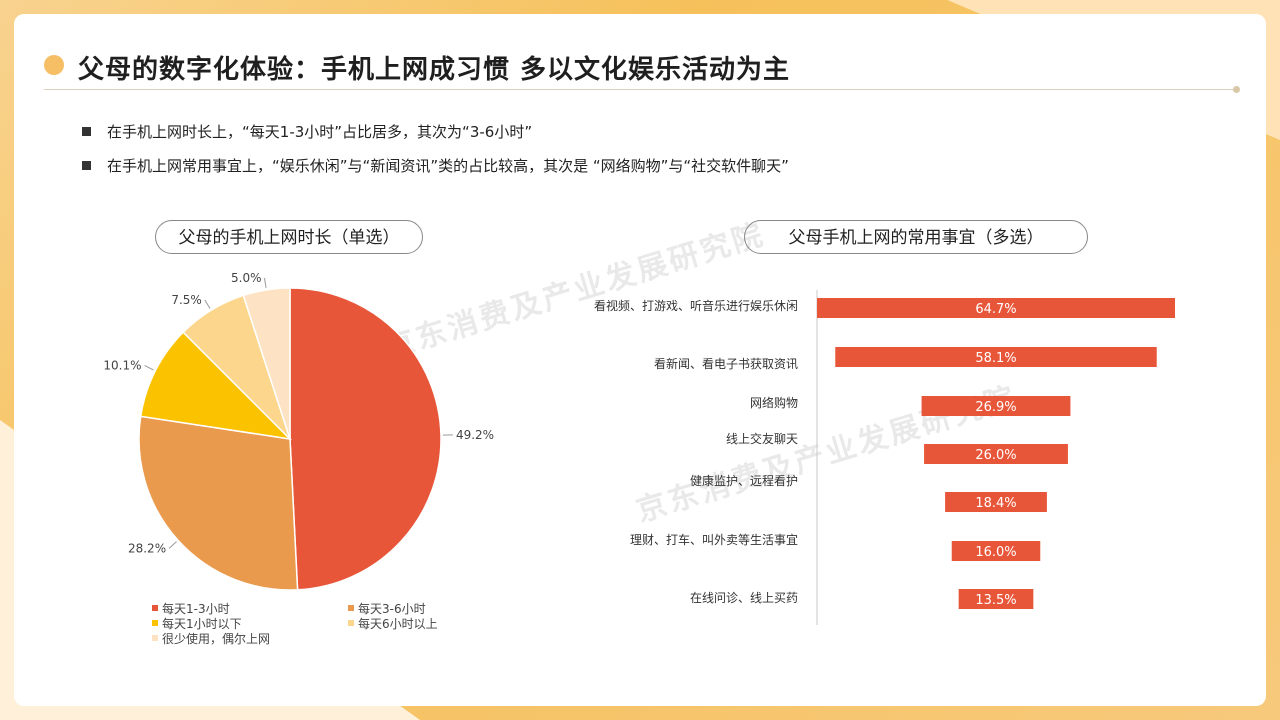  I want to click on bar-data-label: 64.7%, so click(995, 309).